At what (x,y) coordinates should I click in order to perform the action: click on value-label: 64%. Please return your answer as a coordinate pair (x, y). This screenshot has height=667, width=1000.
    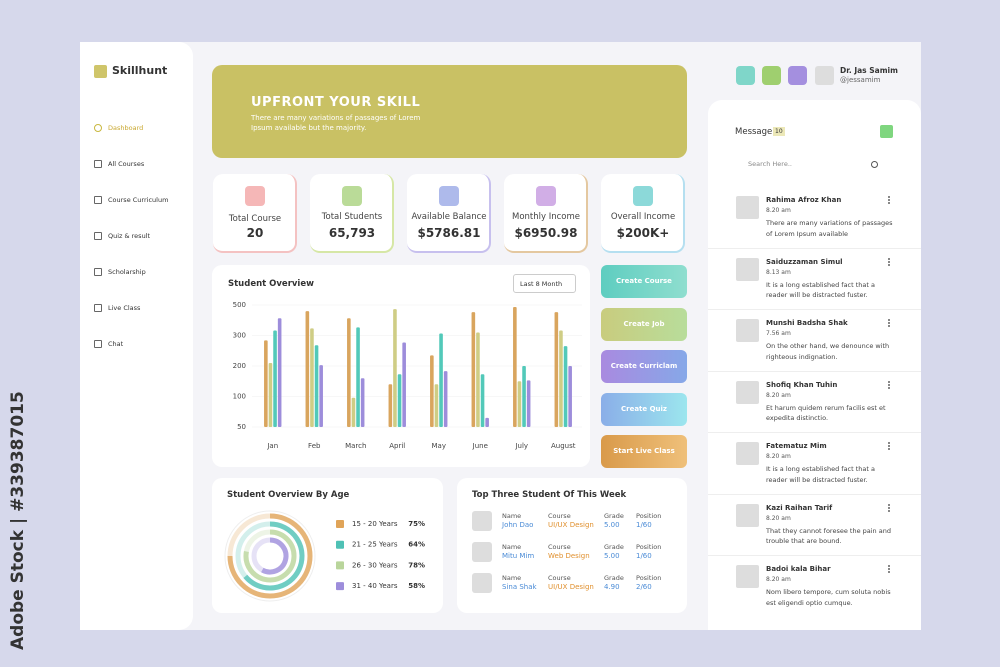
    Looking at the image, I should click on (416, 545).